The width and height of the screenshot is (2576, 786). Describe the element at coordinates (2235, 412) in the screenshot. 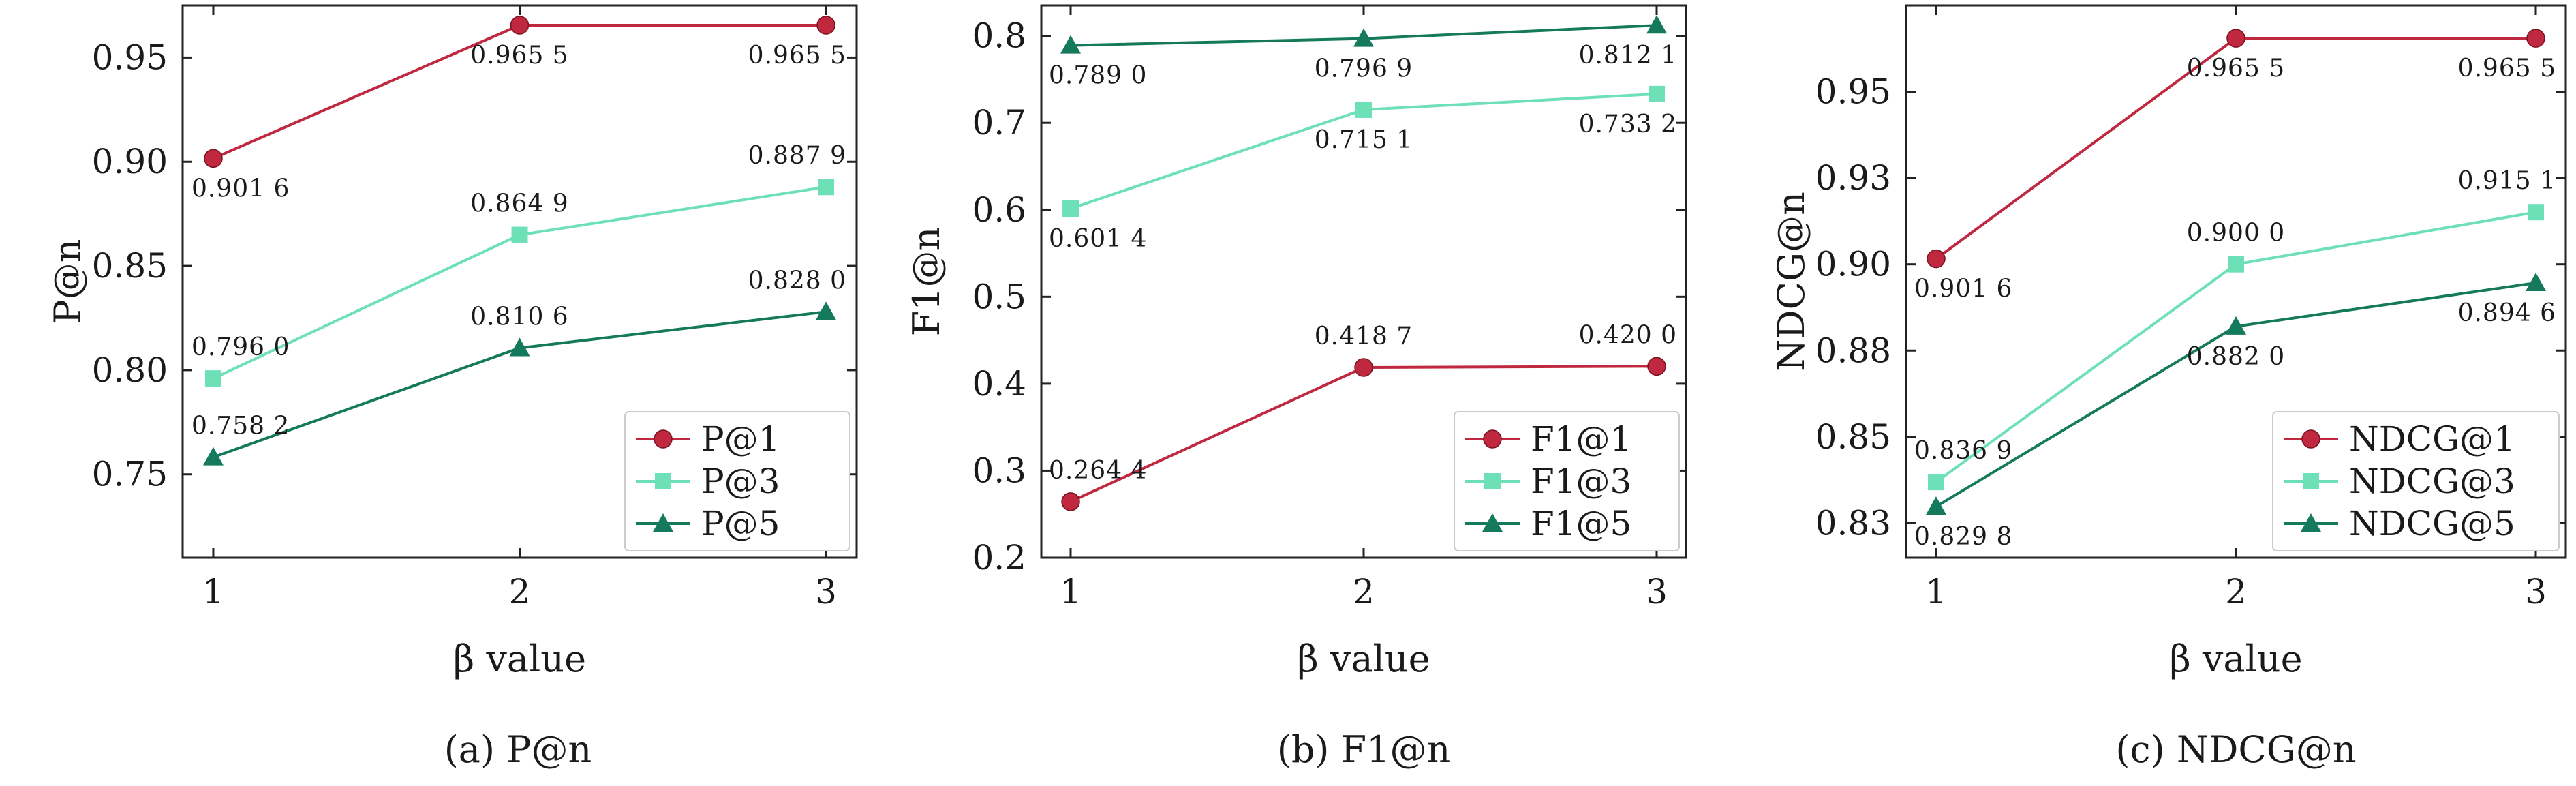

I see `series-NDCG@5: 0.829 8 0.882 0 0.894 6` at that location.